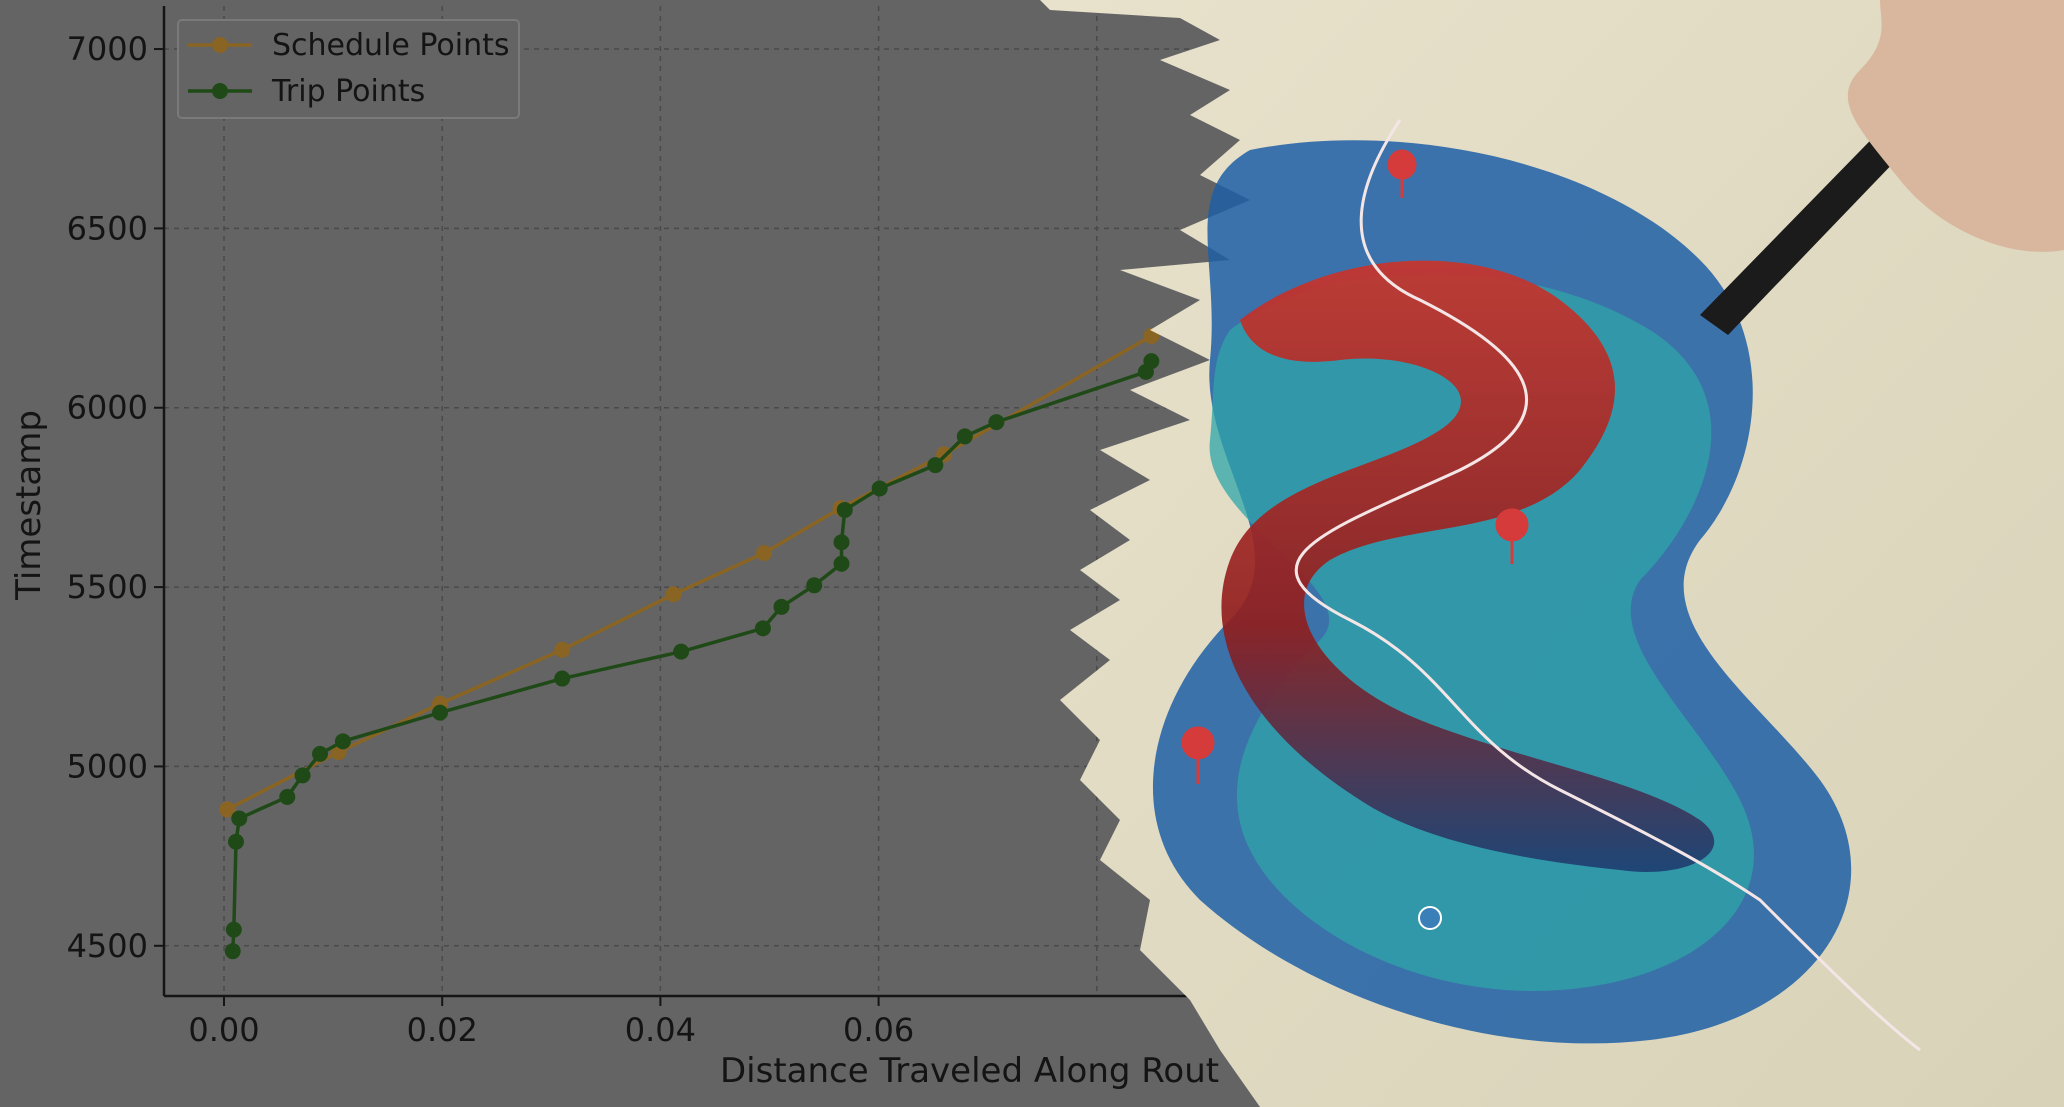  What do you see at coordinates (1430, 918) in the screenshot?
I see `map-marker-icon` at bounding box center [1430, 918].